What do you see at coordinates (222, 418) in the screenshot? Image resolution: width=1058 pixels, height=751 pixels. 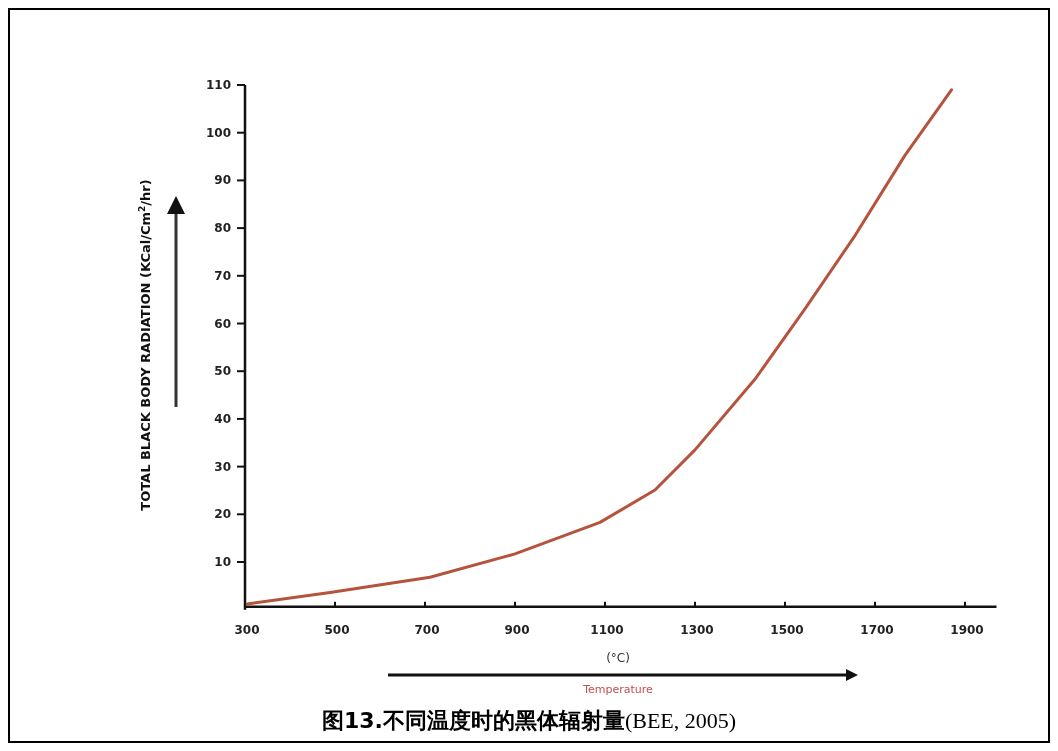 I see `y-tick-label: 40` at bounding box center [222, 418].